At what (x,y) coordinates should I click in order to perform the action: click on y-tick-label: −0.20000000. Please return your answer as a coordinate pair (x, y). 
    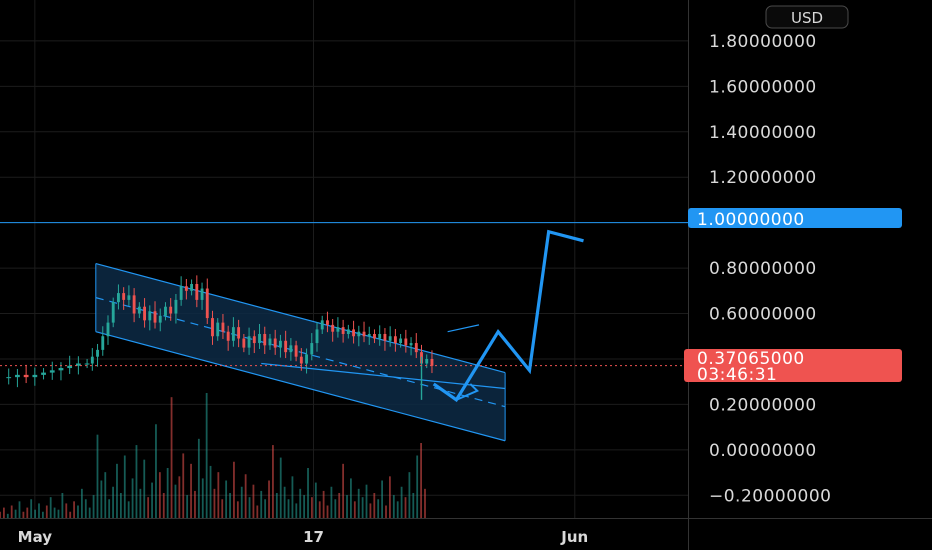
    Looking at the image, I should click on (770, 496).